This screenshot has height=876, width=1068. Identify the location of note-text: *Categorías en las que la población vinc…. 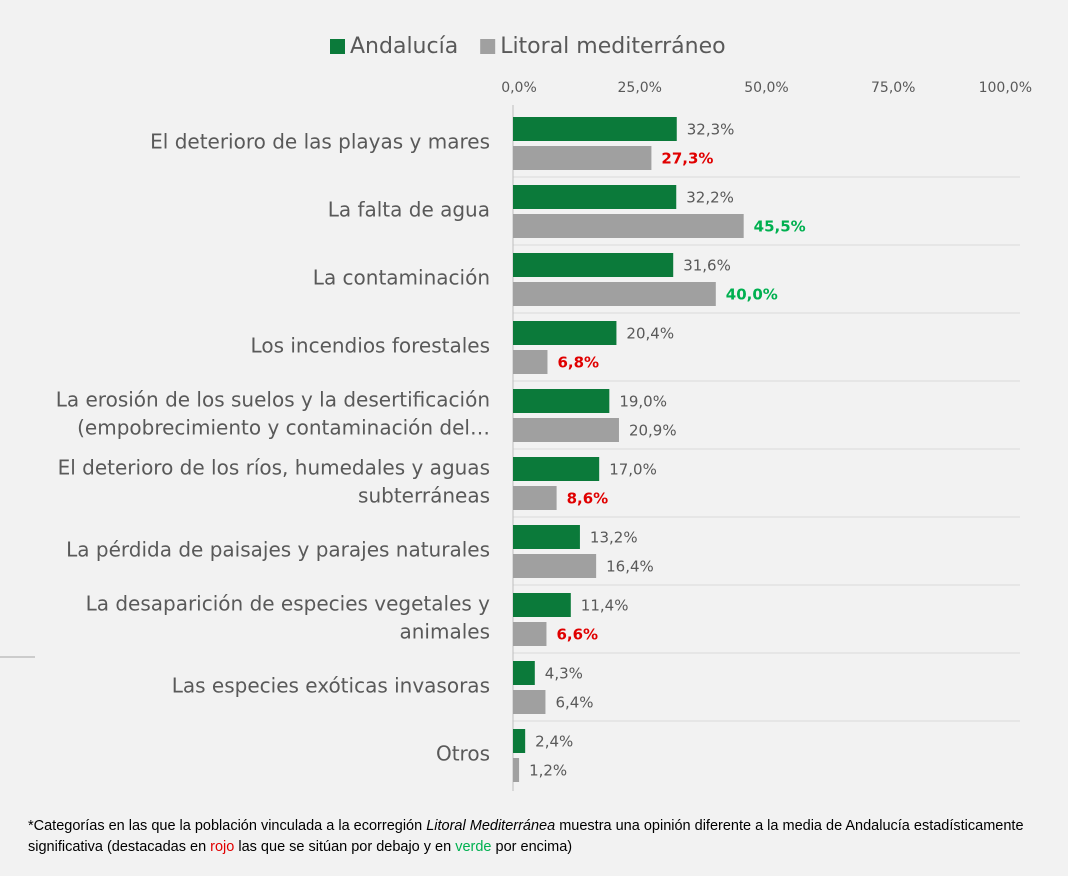
(227, 826).